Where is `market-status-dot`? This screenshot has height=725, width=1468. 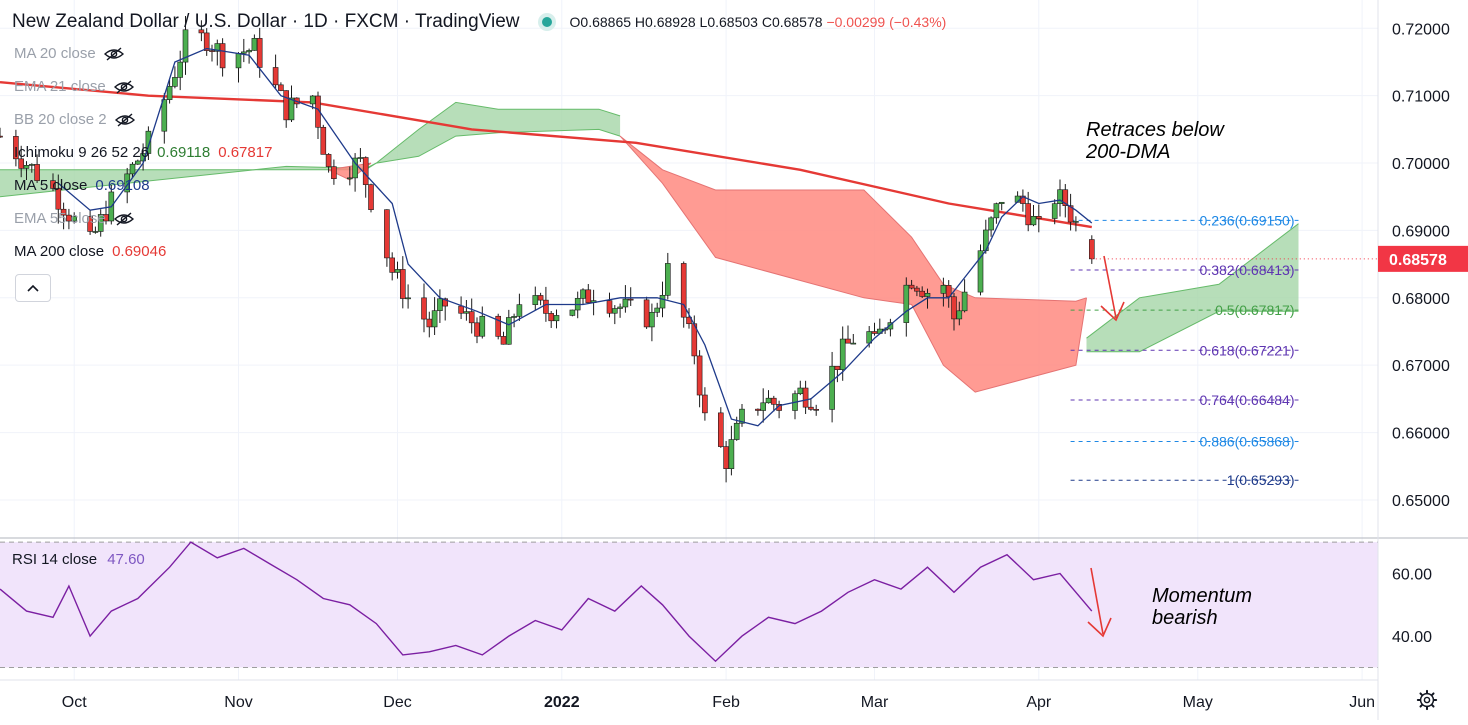 market-status-dot is located at coordinates (546, 22).